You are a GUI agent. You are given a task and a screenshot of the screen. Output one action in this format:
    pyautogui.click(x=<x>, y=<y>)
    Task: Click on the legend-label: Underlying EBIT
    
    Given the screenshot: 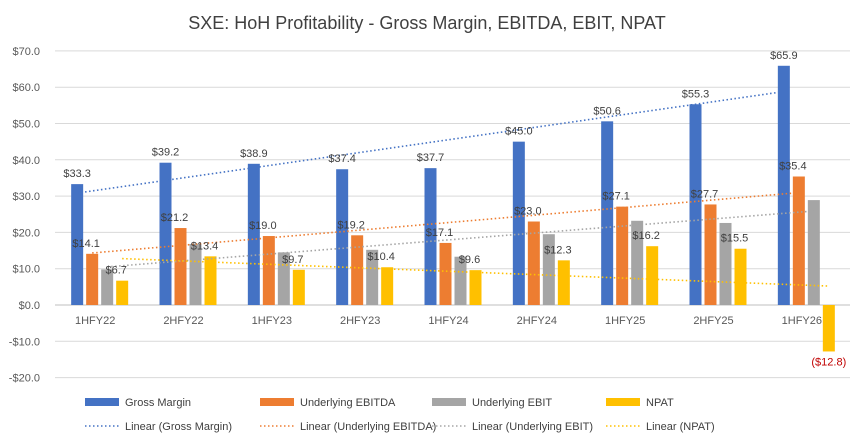 What is the action you would take?
    pyautogui.click(x=512, y=403)
    